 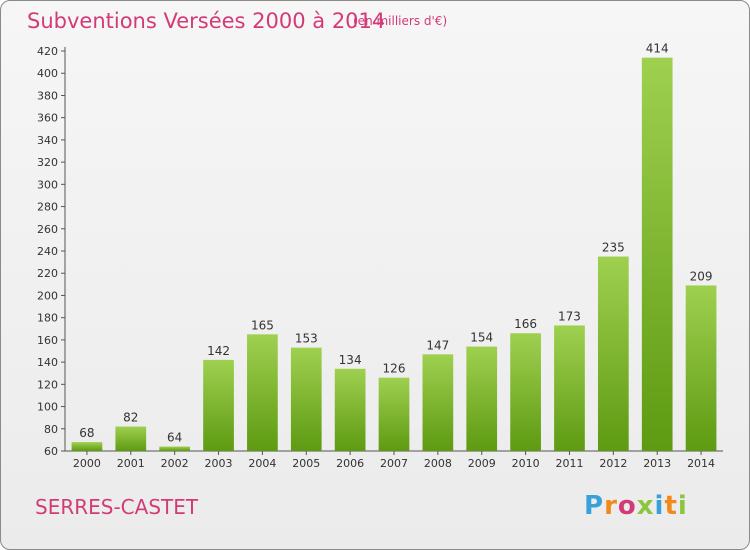 What do you see at coordinates (130, 418) in the screenshot?
I see `value-label: 82` at bounding box center [130, 418].